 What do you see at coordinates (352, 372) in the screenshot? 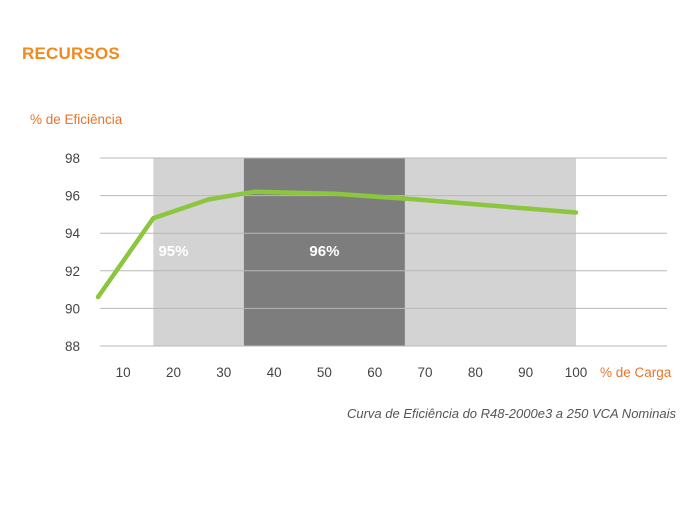
I see `x-tick-labels: 10 20 30 40 50 60 70 80 90 100` at bounding box center [352, 372].